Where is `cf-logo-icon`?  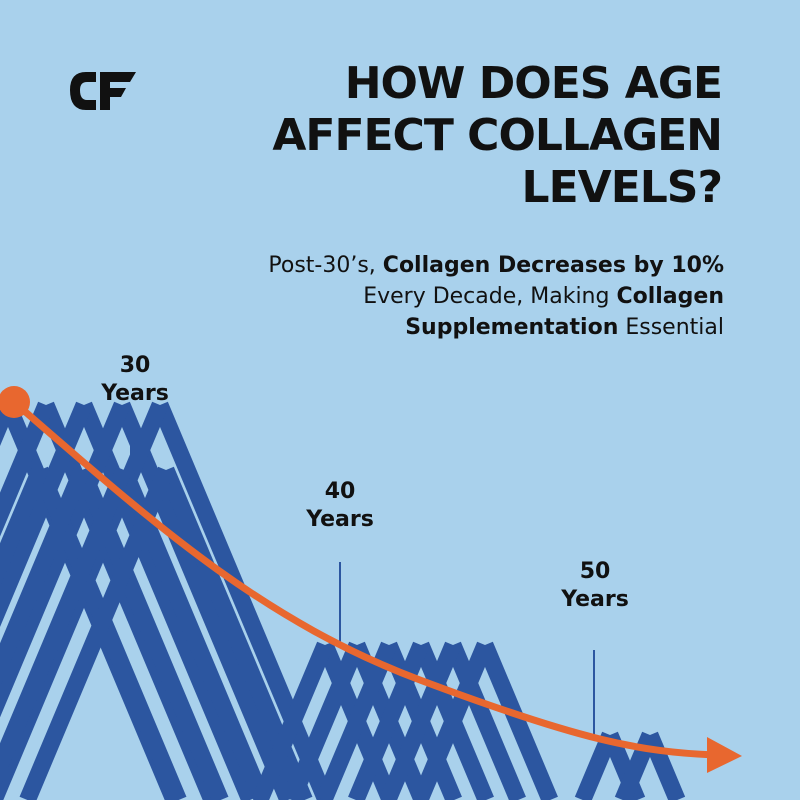 cf-logo-icon is located at coordinates (103, 91).